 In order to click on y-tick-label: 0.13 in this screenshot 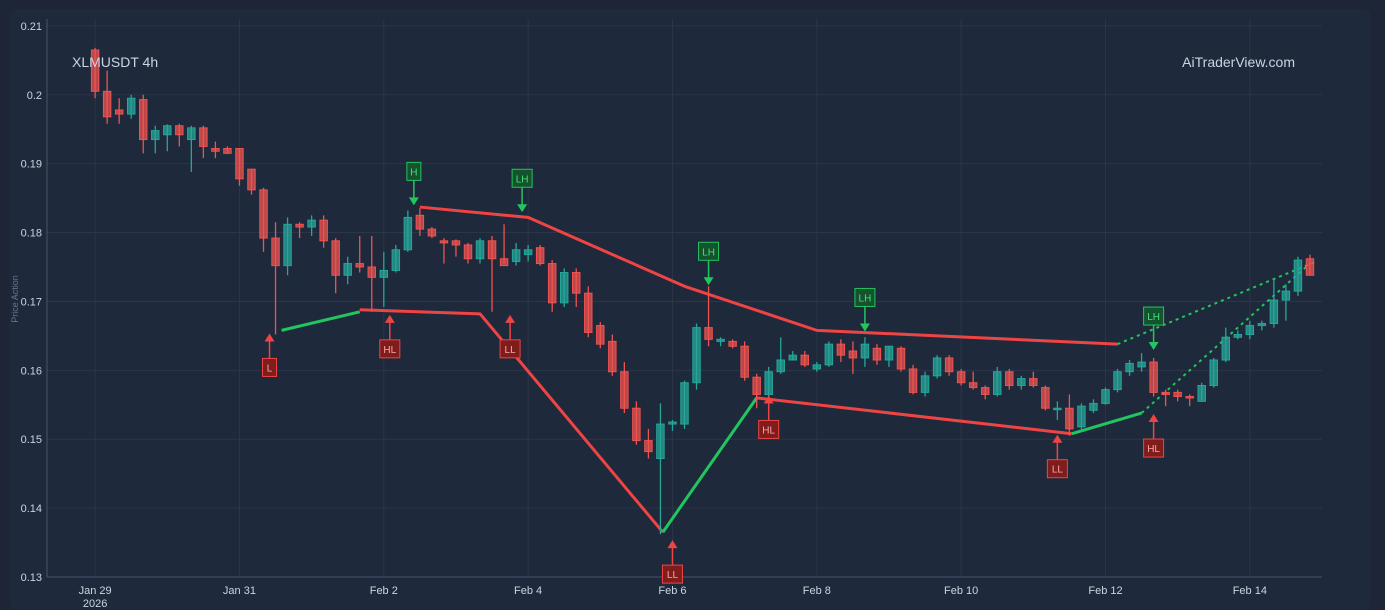, I will do `click(31, 578)`.